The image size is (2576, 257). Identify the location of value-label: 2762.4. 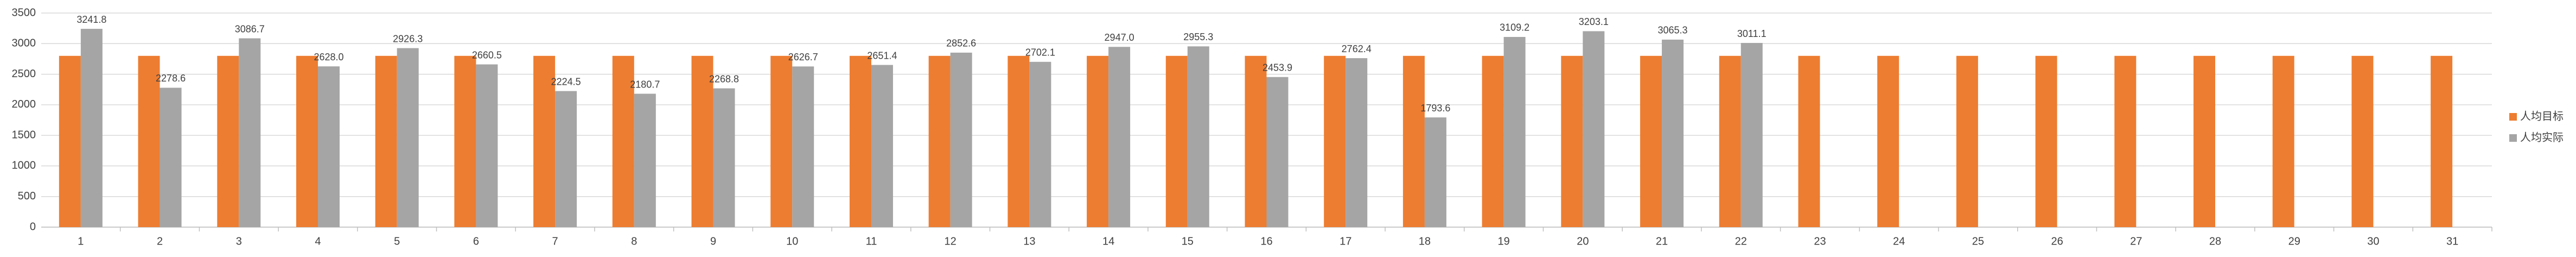
(1357, 48).